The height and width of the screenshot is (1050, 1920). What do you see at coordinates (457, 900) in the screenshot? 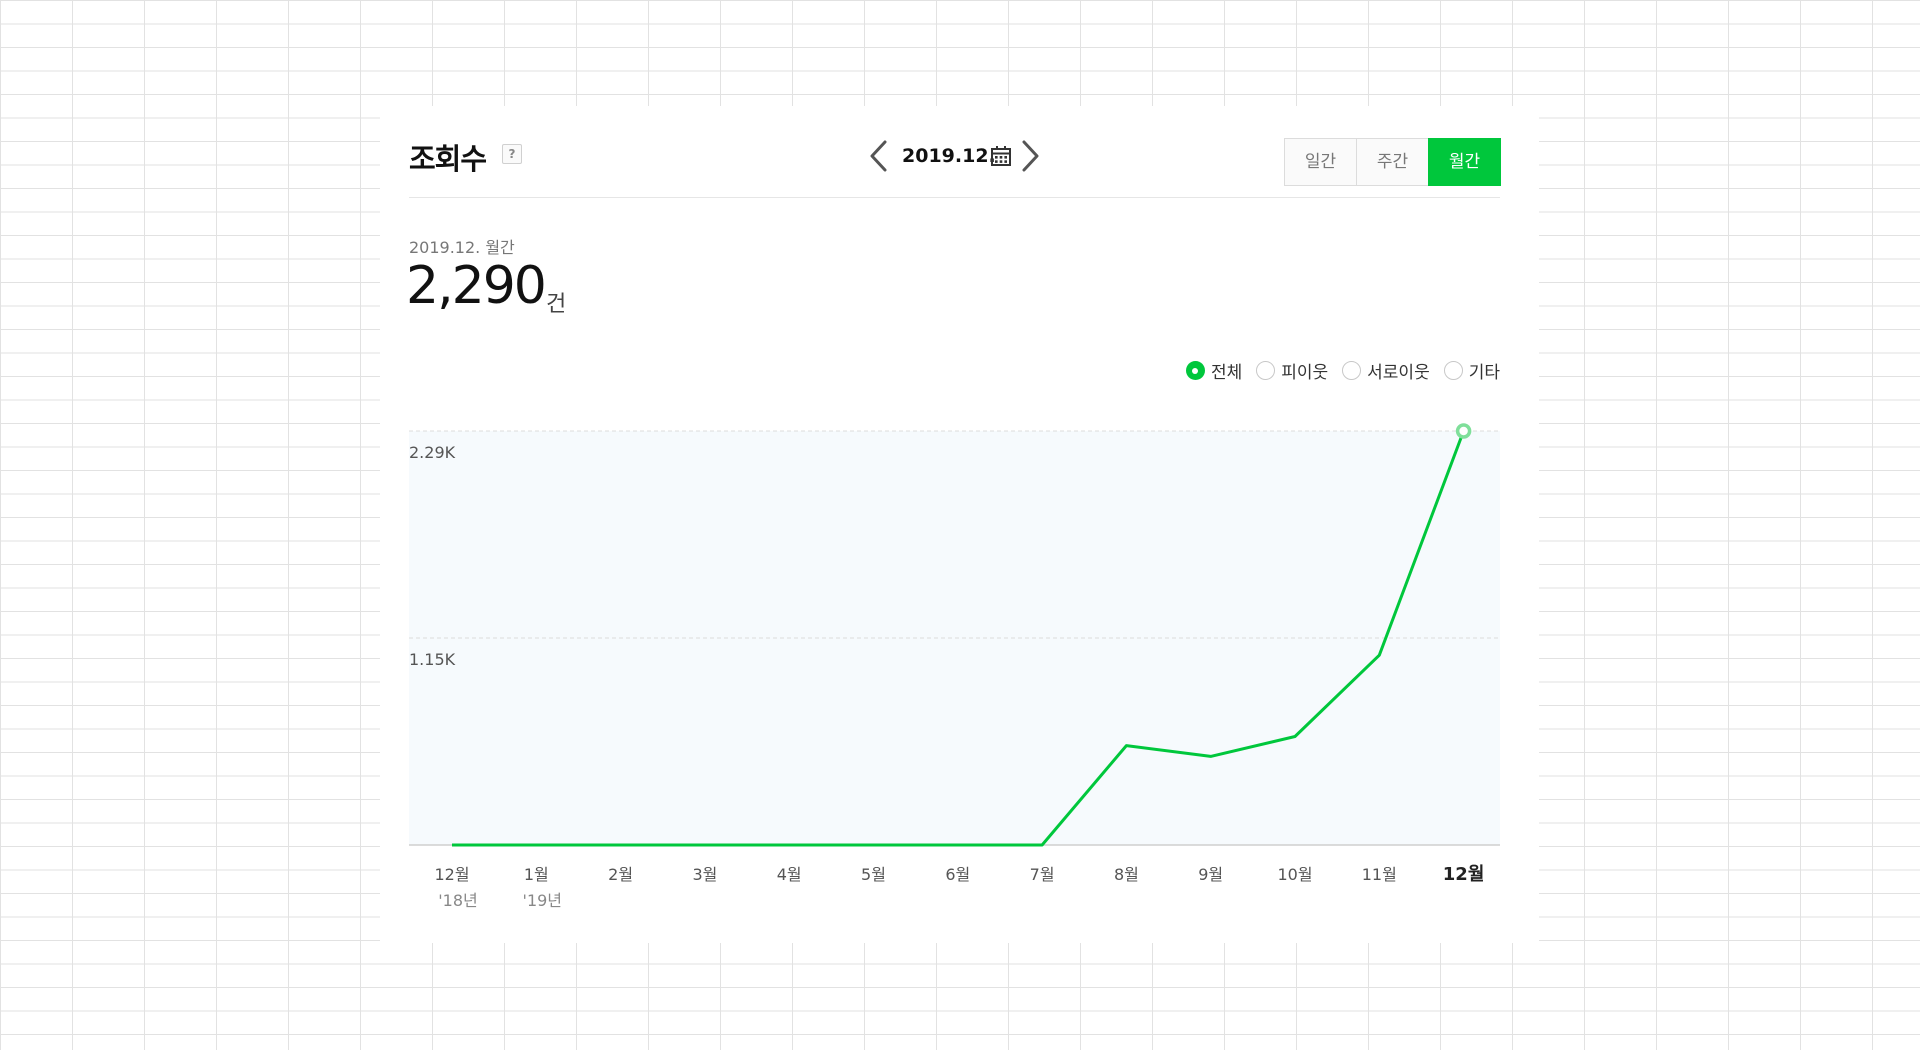
I see `x-tick-year-label: '18년` at bounding box center [457, 900].